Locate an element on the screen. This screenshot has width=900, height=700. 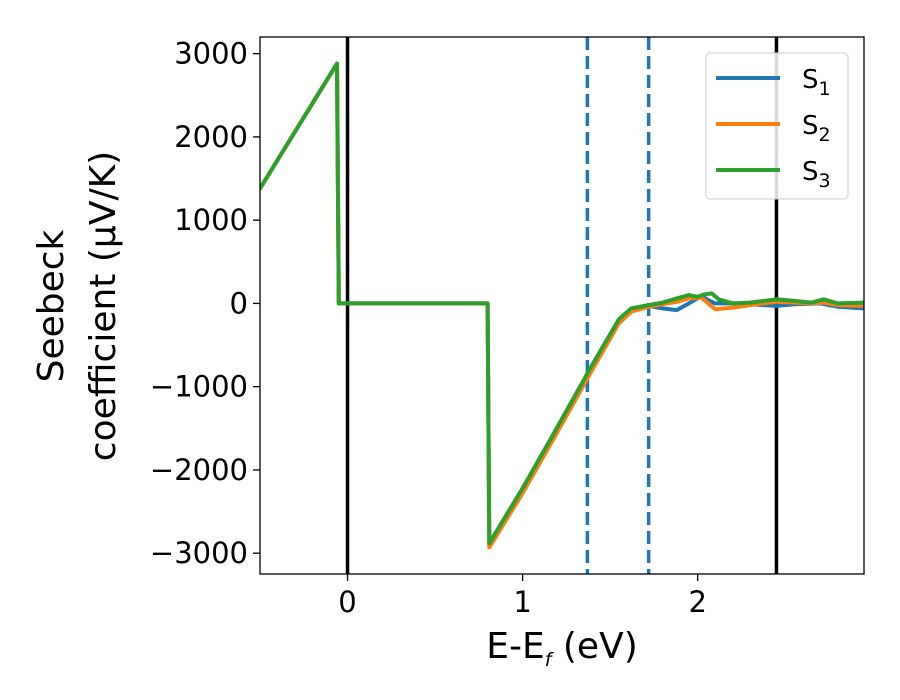
y-tick-label: 3000 is located at coordinates (211, 54).